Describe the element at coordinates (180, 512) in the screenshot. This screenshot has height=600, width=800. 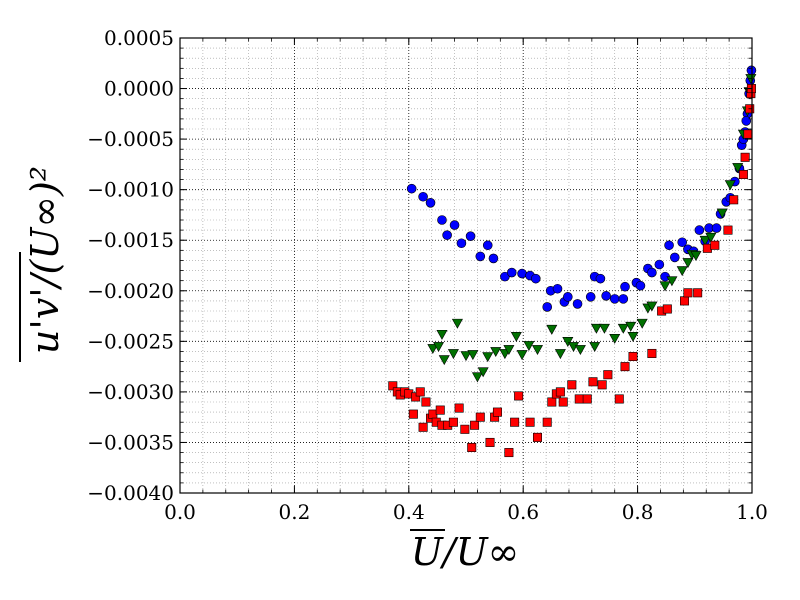
I see `x-tick-label: 0.0` at that location.